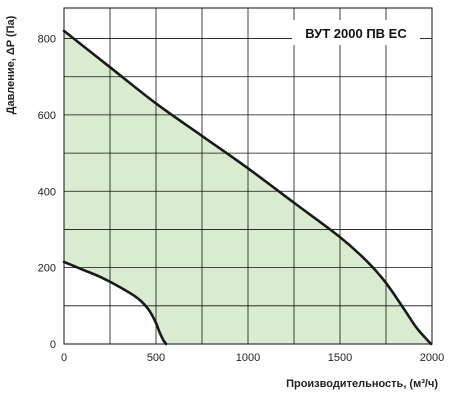  What do you see at coordinates (47, 269) in the screenshot?
I see `y-tick-label: 200` at bounding box center [47, 269].